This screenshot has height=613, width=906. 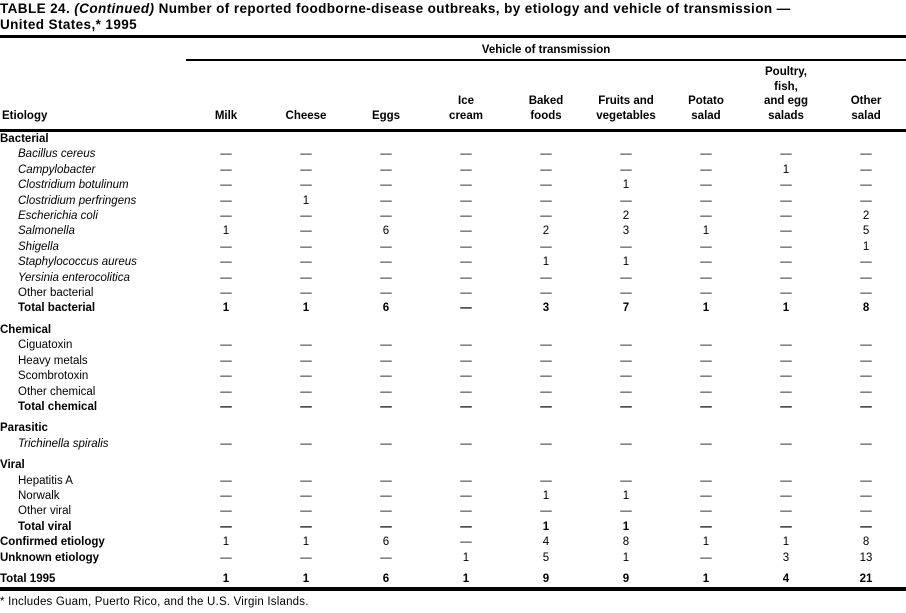 I want to click on column-header-other-salad: Other salad, so click(x=866, y=96).